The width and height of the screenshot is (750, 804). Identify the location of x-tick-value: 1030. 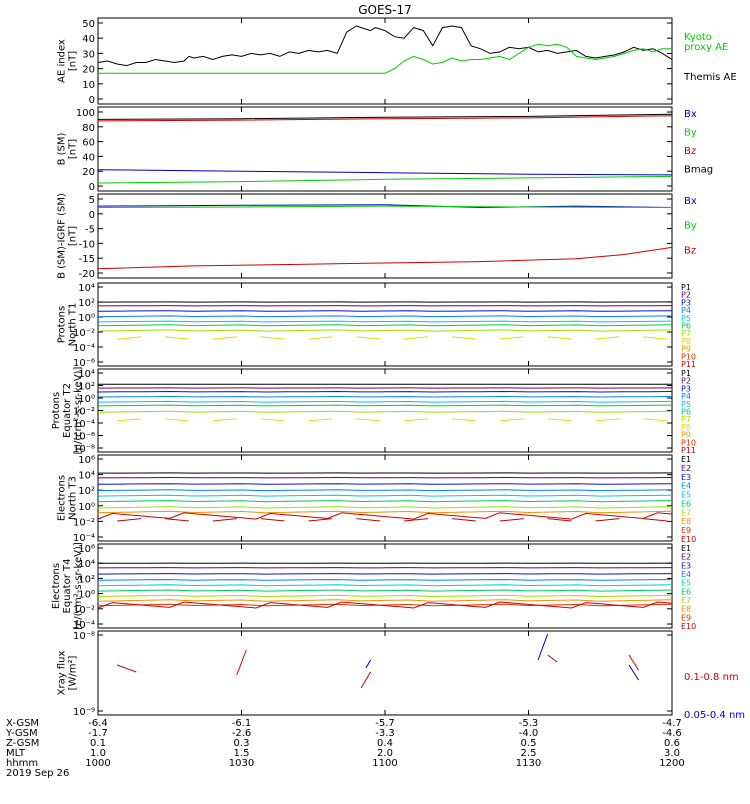
(241, 763).